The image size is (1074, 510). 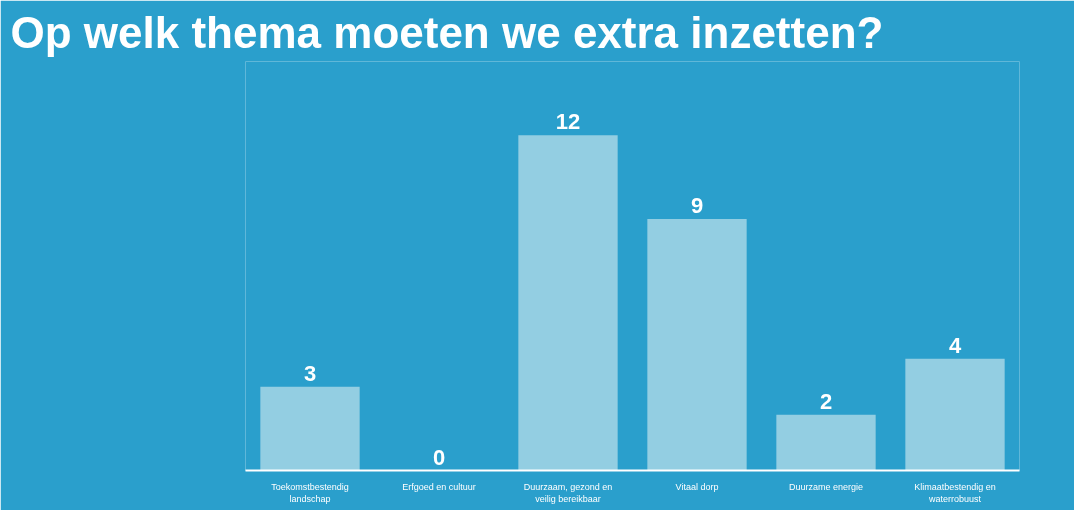 I want to click on x-tick-label: Klimaatbestendig en waterrobuust, so click(x=955, y=492).